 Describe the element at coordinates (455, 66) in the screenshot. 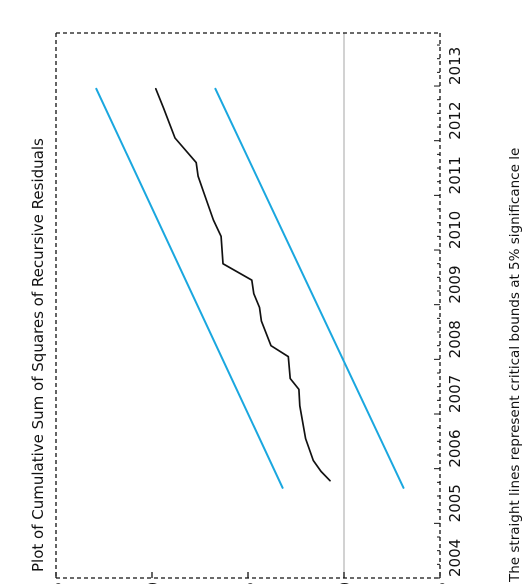

I see `year-tick-label: 2013` at that location.